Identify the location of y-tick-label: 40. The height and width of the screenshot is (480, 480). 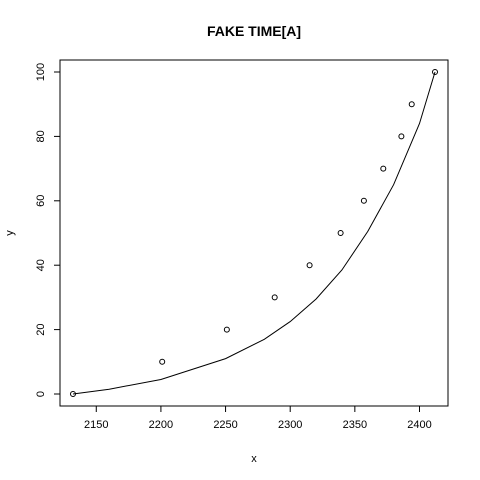
(41, 265).